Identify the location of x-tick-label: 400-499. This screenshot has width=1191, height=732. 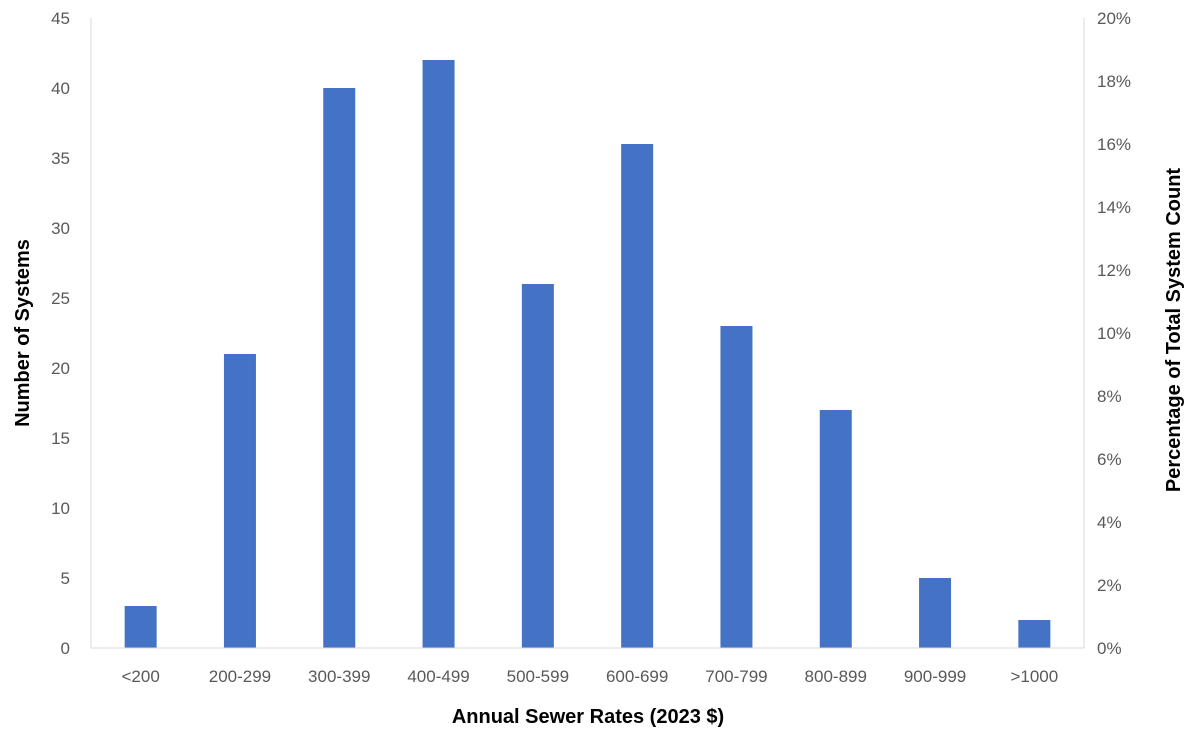
(438, 676).